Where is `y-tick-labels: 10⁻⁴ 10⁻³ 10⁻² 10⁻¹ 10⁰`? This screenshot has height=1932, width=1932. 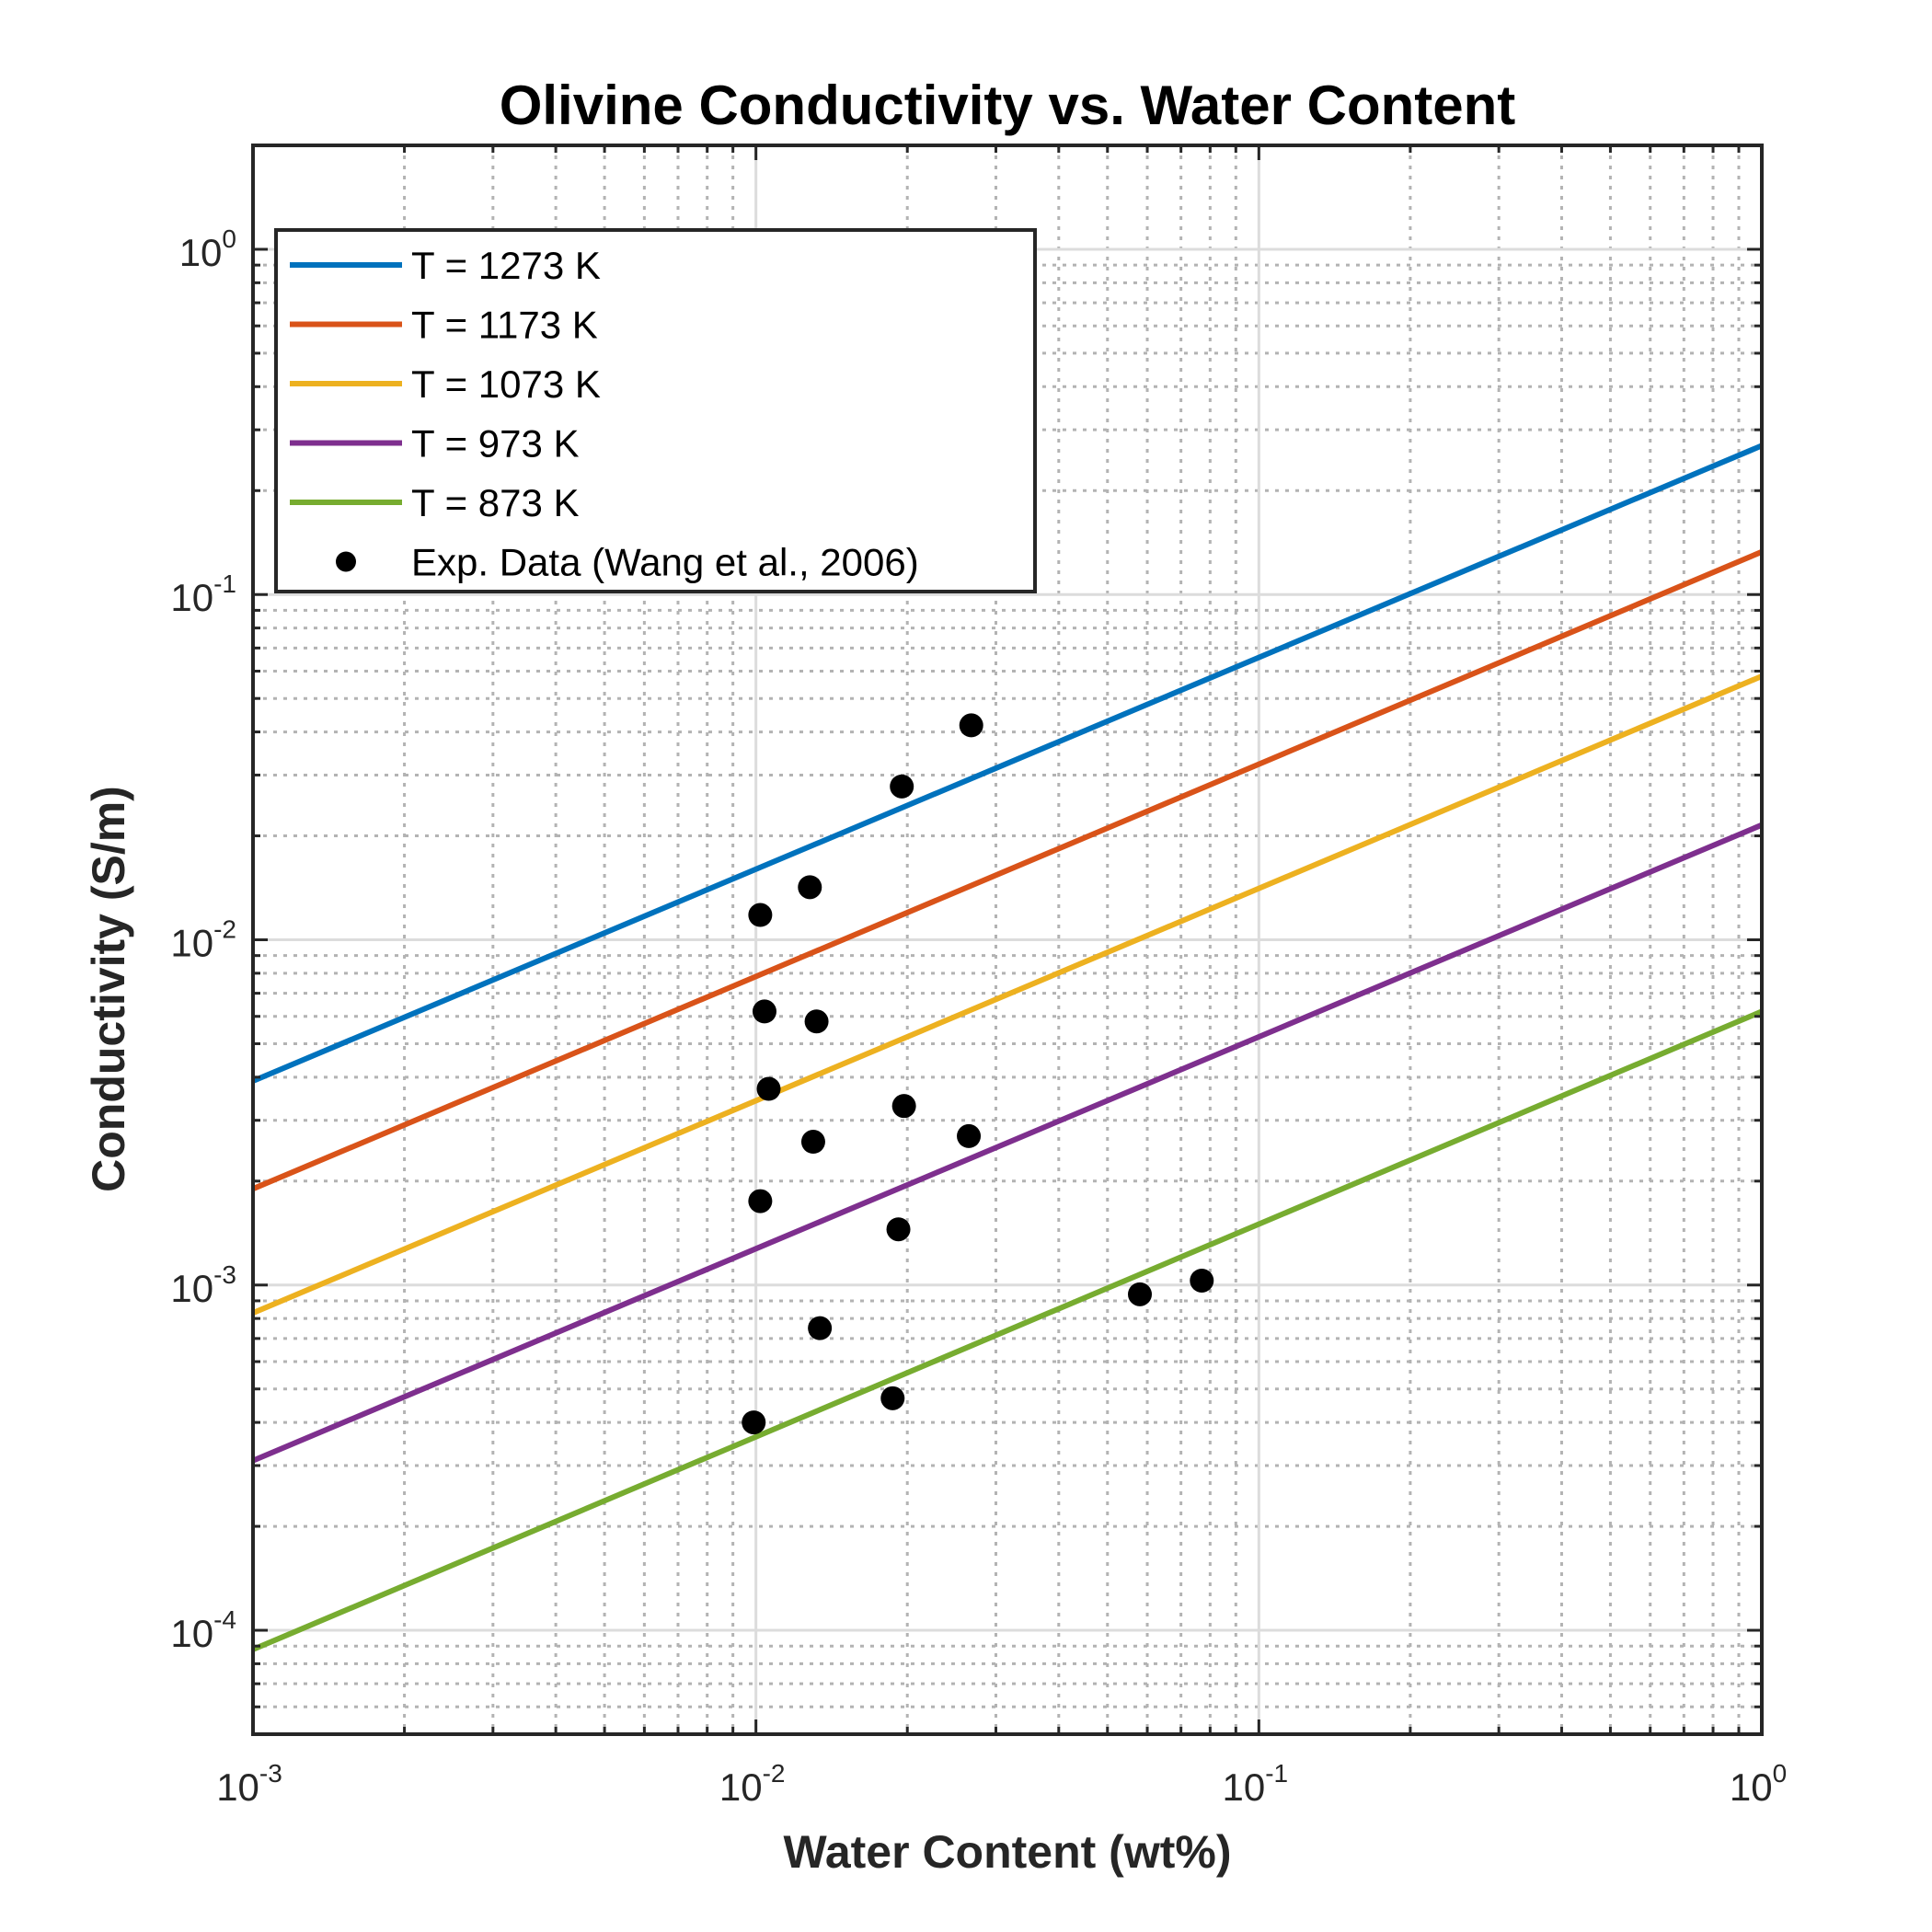 y-tick-labels: 10⁻⁴ 10⁻³ 10⁻² 10⁻¹ 10⁰ is located at coordinates (203, 939).